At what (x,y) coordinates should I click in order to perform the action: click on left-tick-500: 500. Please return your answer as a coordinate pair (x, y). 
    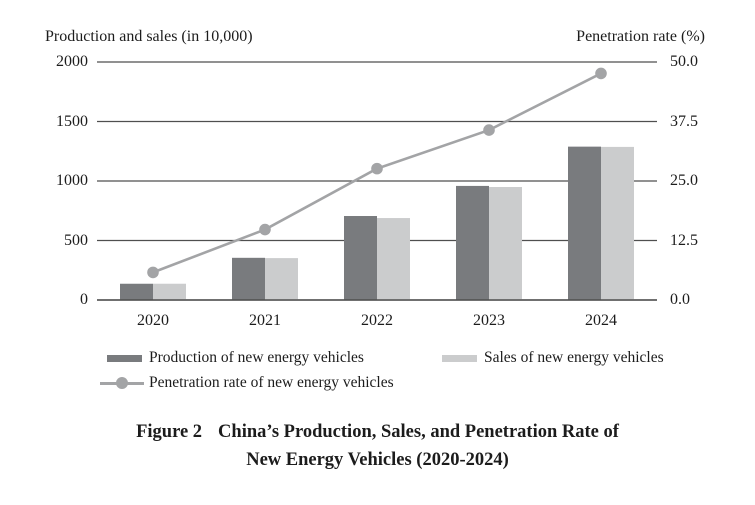
    Looking at the image, I should click on (76, 240).